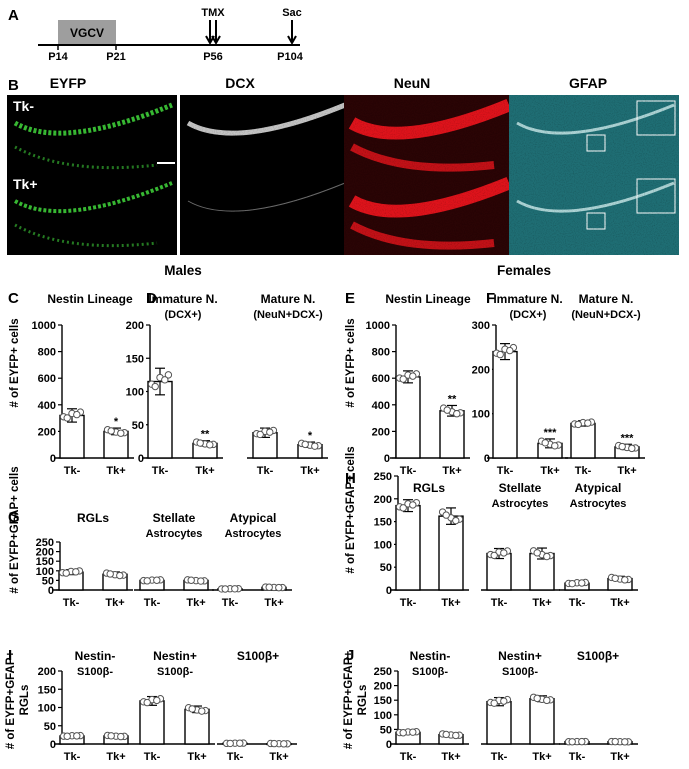  I want to click on group-h-1: RGLs Tk- Tk+, so click(429, 545).